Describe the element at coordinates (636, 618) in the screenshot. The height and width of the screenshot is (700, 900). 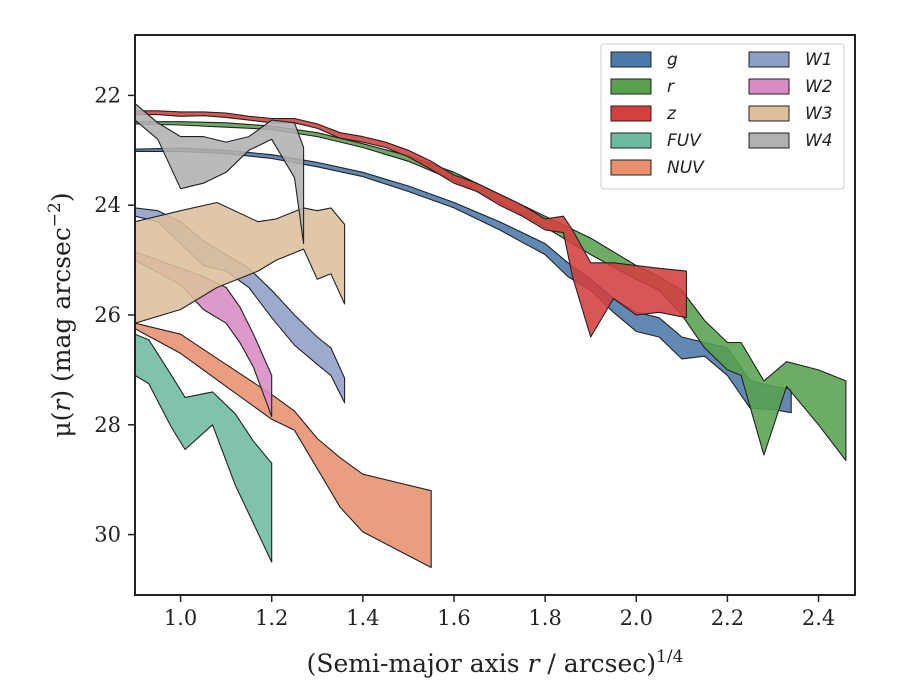
I see `x-tick-label: 2.0` at that location.